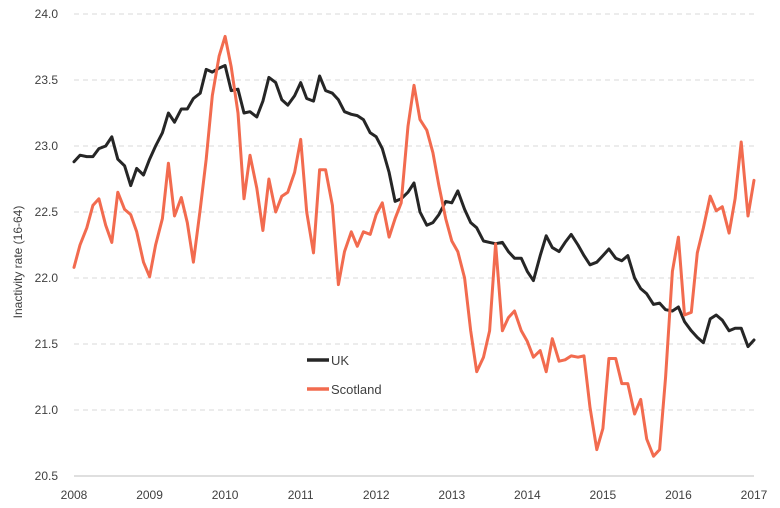 The image size is (780, 508). Describe the element at coordinates (301, 495) in the screenshot. I see `x-tick-label: 2011` at that location.